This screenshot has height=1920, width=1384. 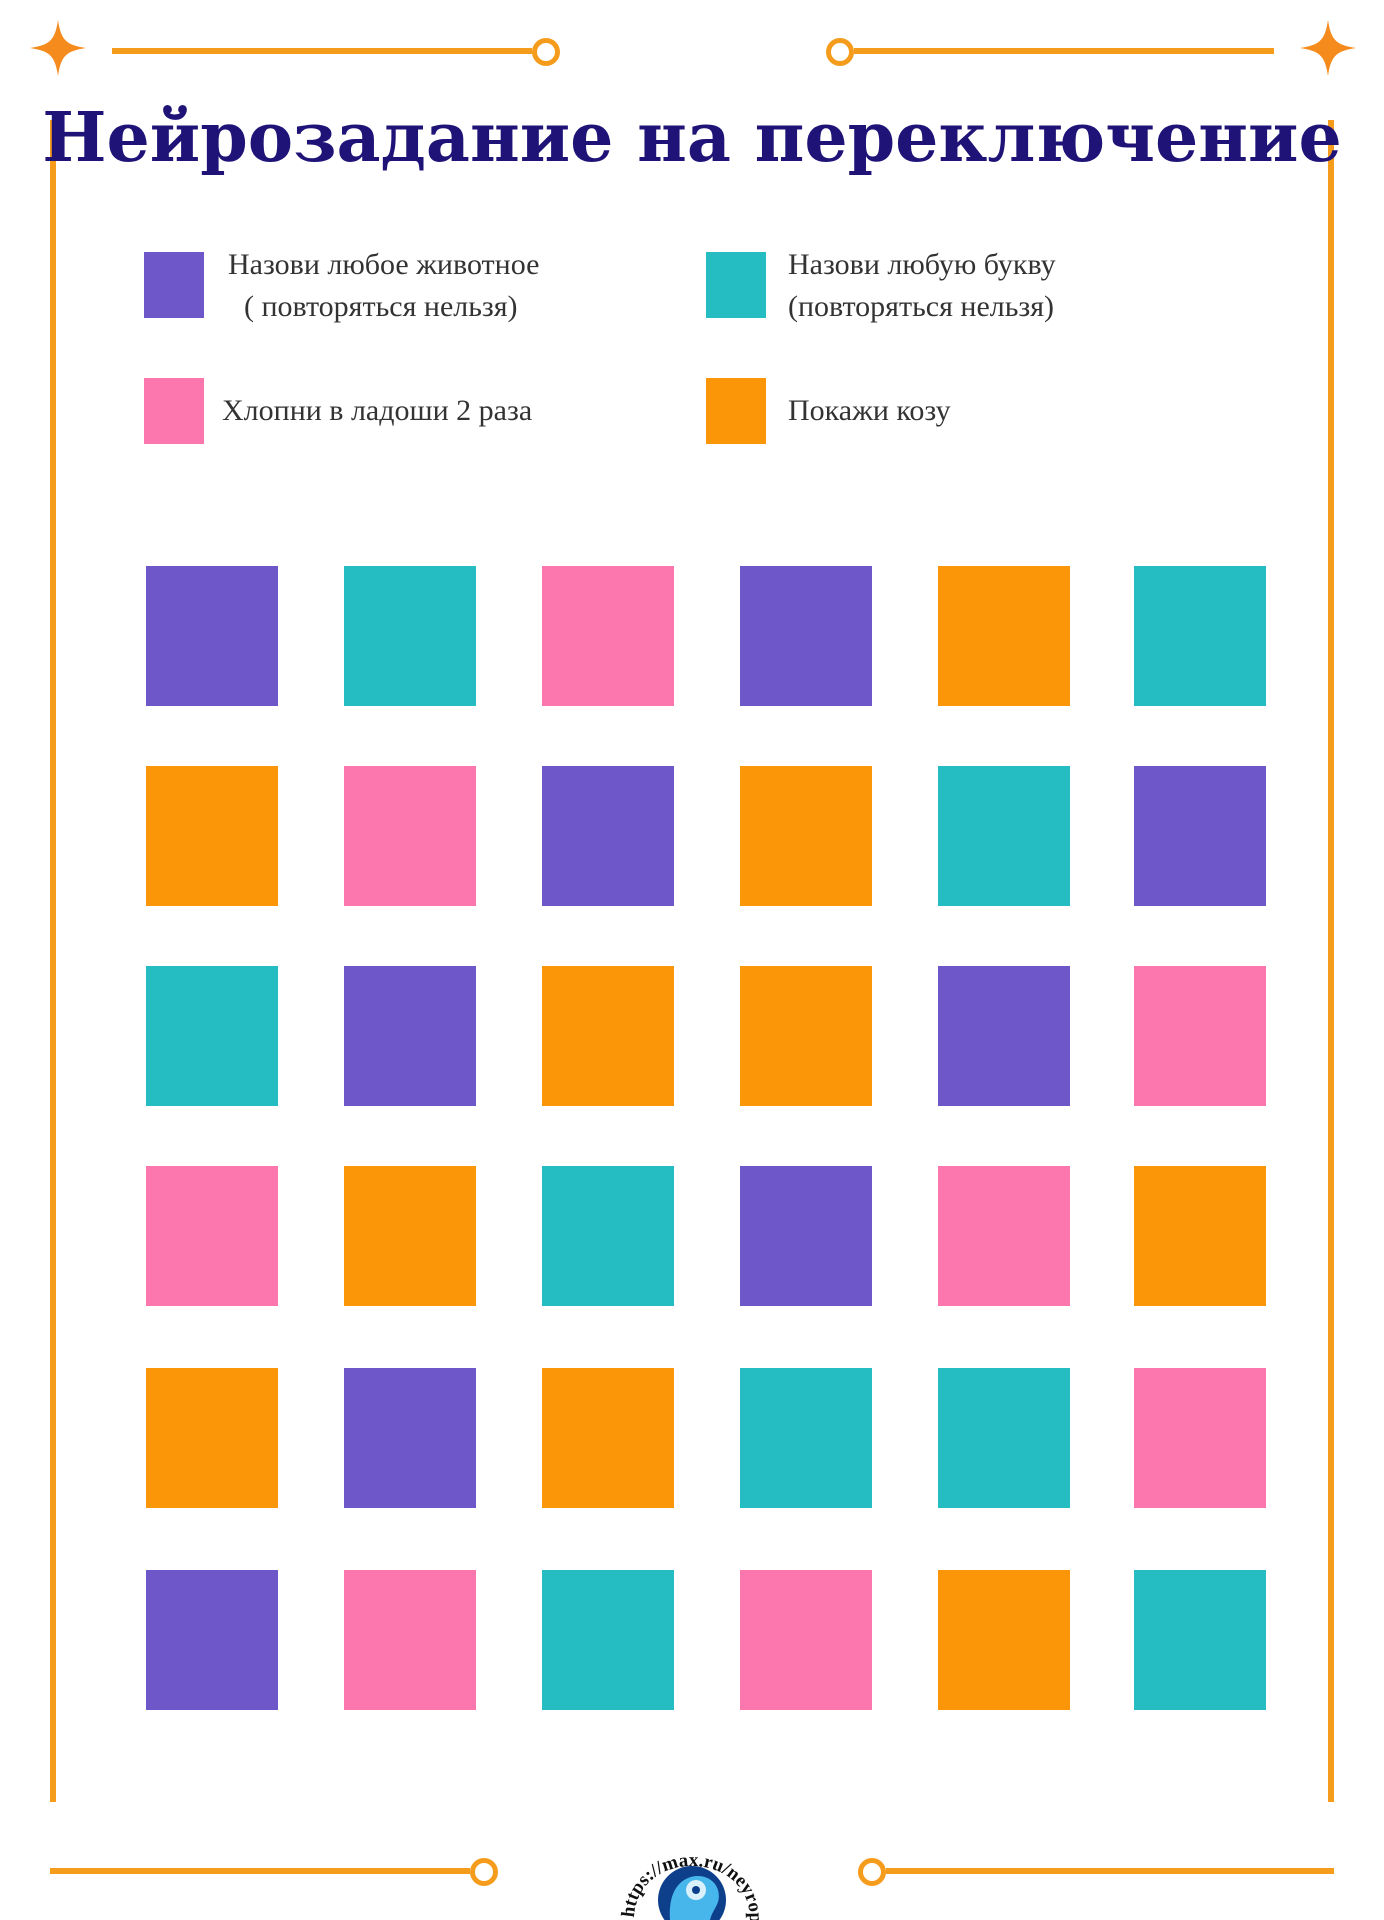 I want to click on frame-top-left-line, so click(x=322, y=51).